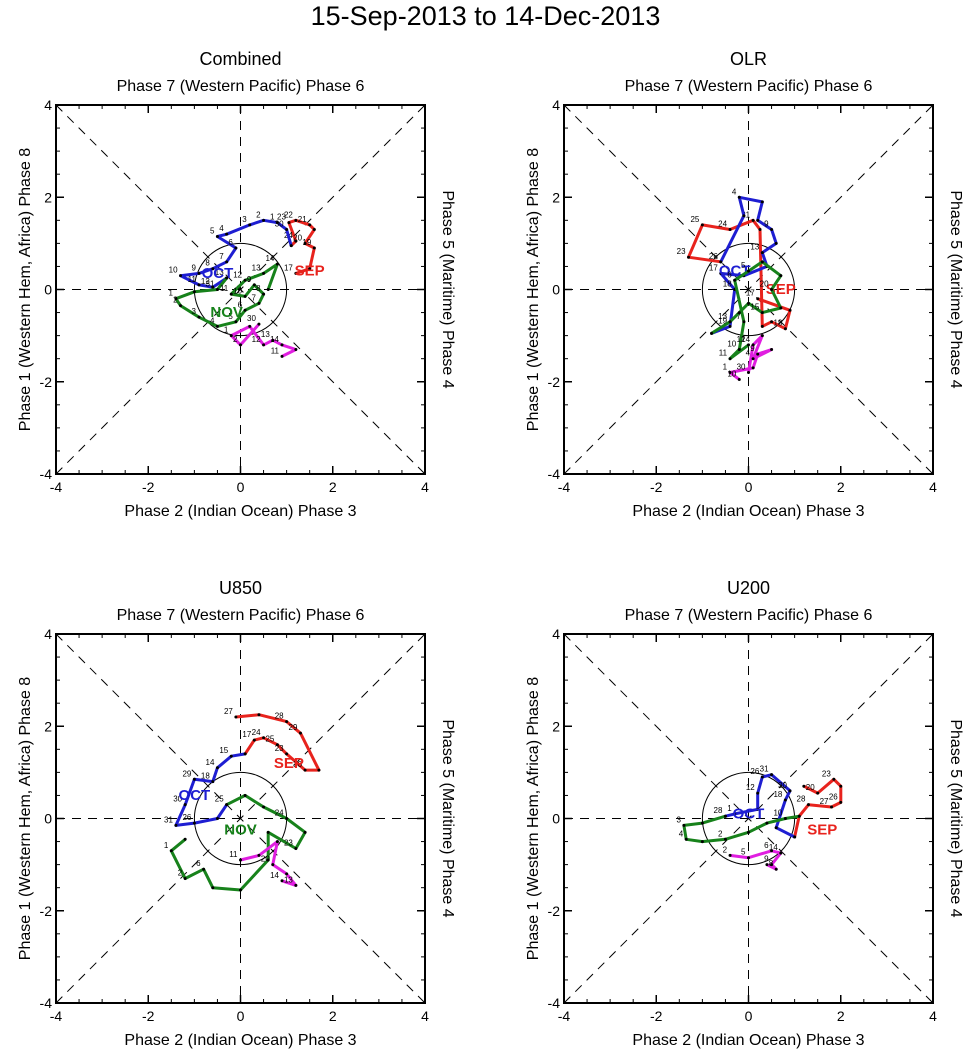  Describe the element at coordinates (533, 818) in the screenshot. I see `y-axis-label: Phase 1 (Western Hem, Africa) Phase 8` at that location.